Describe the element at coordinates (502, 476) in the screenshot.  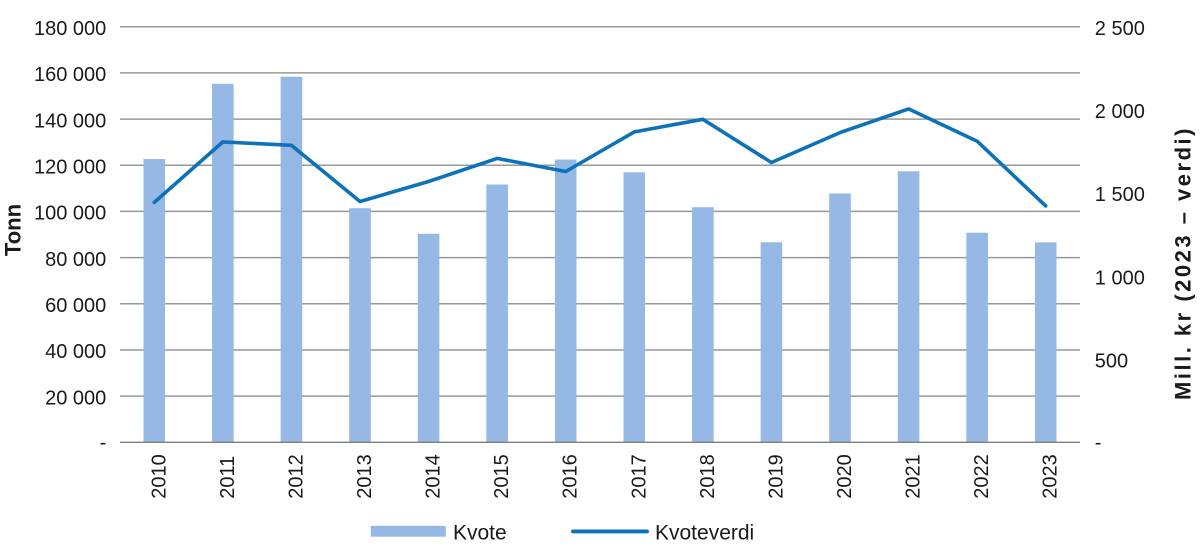
I see `svg-text: 2015` at that location.